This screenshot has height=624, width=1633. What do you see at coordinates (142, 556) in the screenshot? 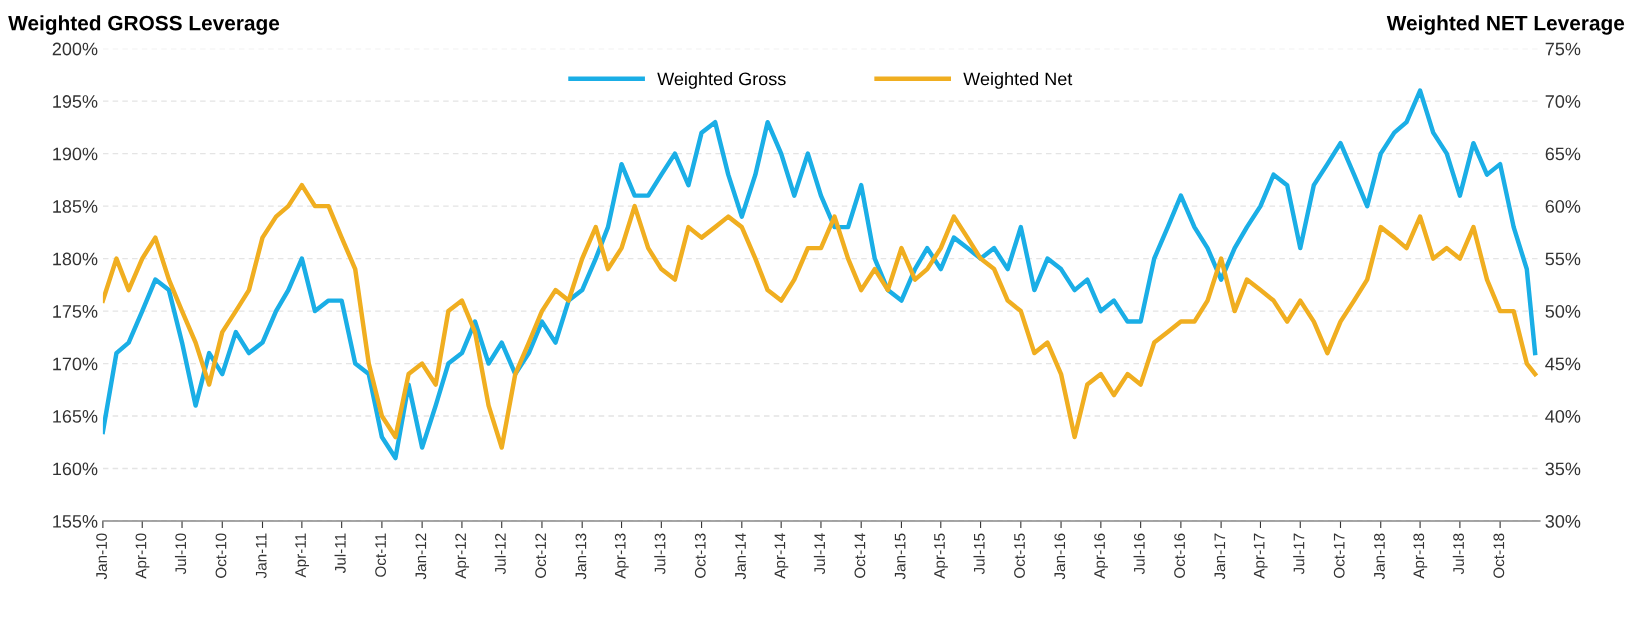
I see `x-tick-label: Apr-10` at bounding box center [142, 556].